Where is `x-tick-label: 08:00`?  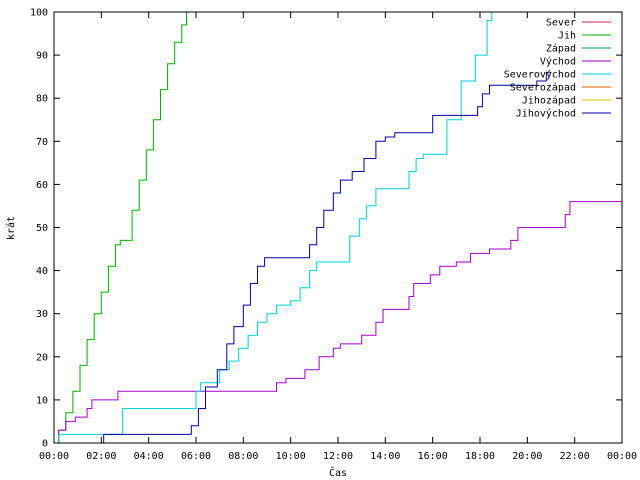 x-tick-label: 08:00 is located at coordinates (243, 456).